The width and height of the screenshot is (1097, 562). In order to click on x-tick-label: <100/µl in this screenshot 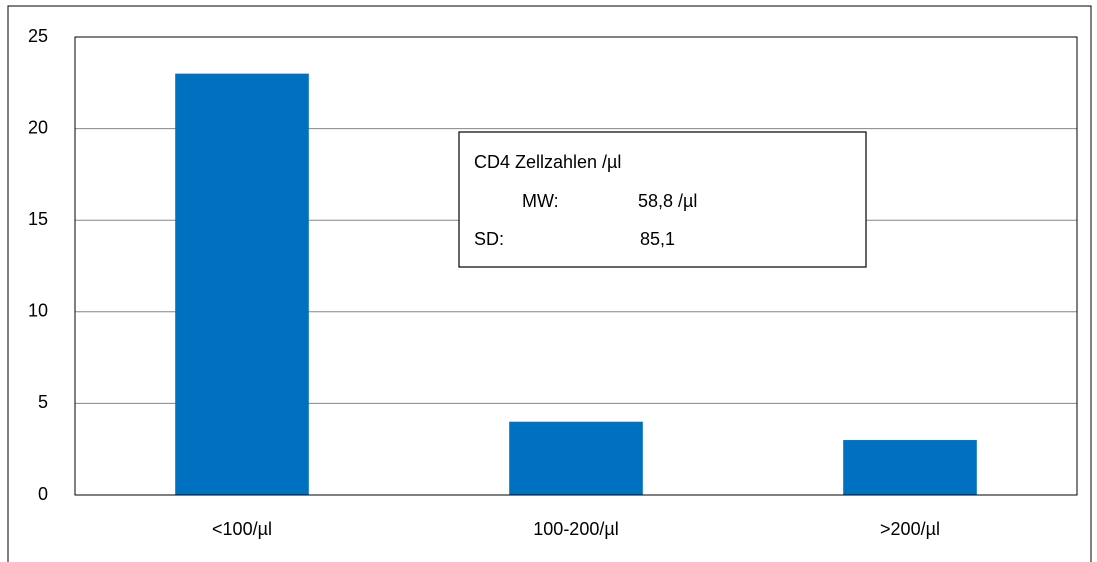, I will do `click(242, 529)`.